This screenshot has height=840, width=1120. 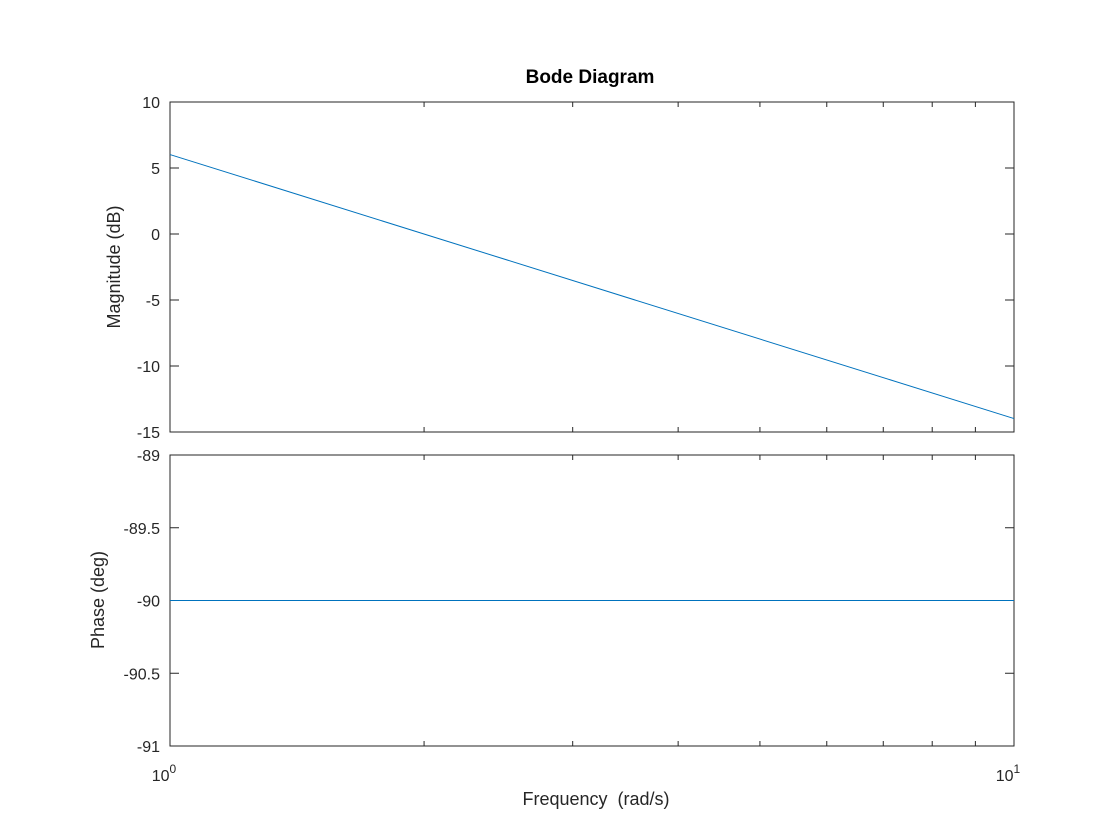 I want to click on magnitude-ytick-label-5: -15, so click(x=148, y=433).